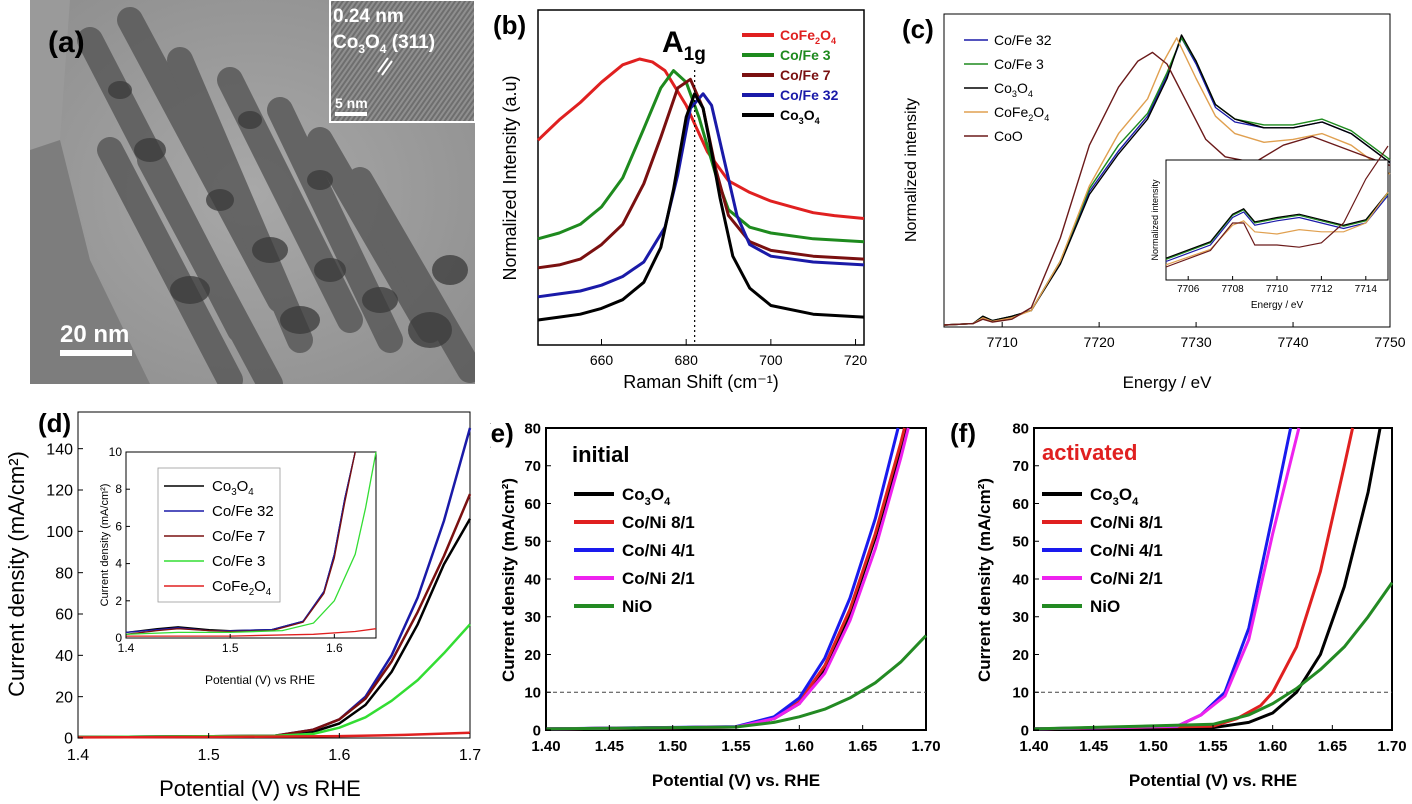 The image size is (1412, 804). Describe the element at coordinates (1105, 606) in the screenshot. I see `legend-label-f: NiO` at that location.